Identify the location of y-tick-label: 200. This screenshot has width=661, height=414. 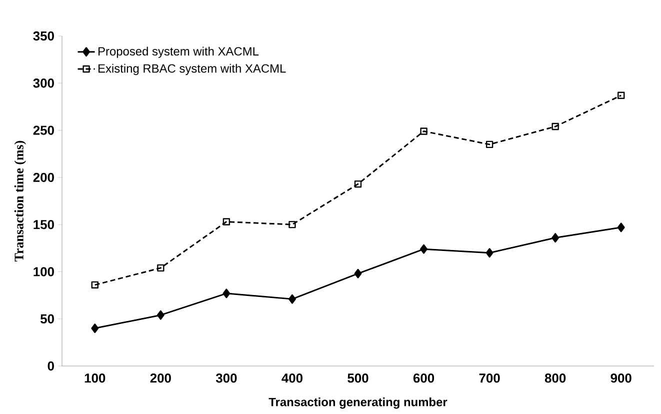
(43, 177).